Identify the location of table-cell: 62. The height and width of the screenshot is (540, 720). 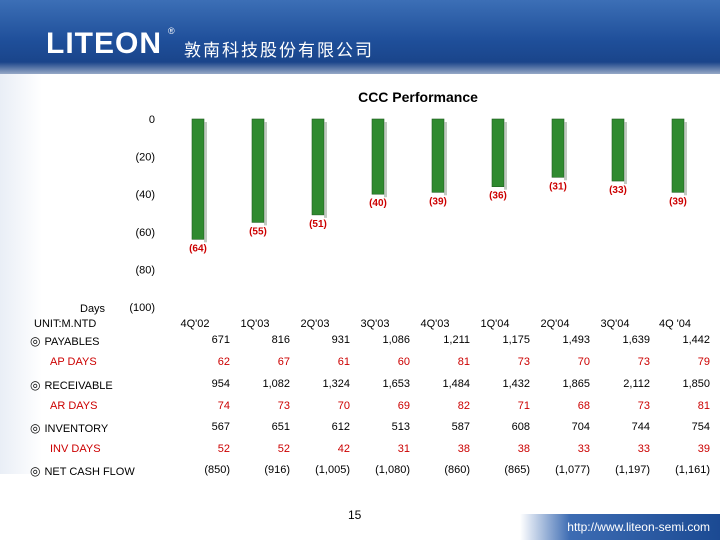
(223, 362).